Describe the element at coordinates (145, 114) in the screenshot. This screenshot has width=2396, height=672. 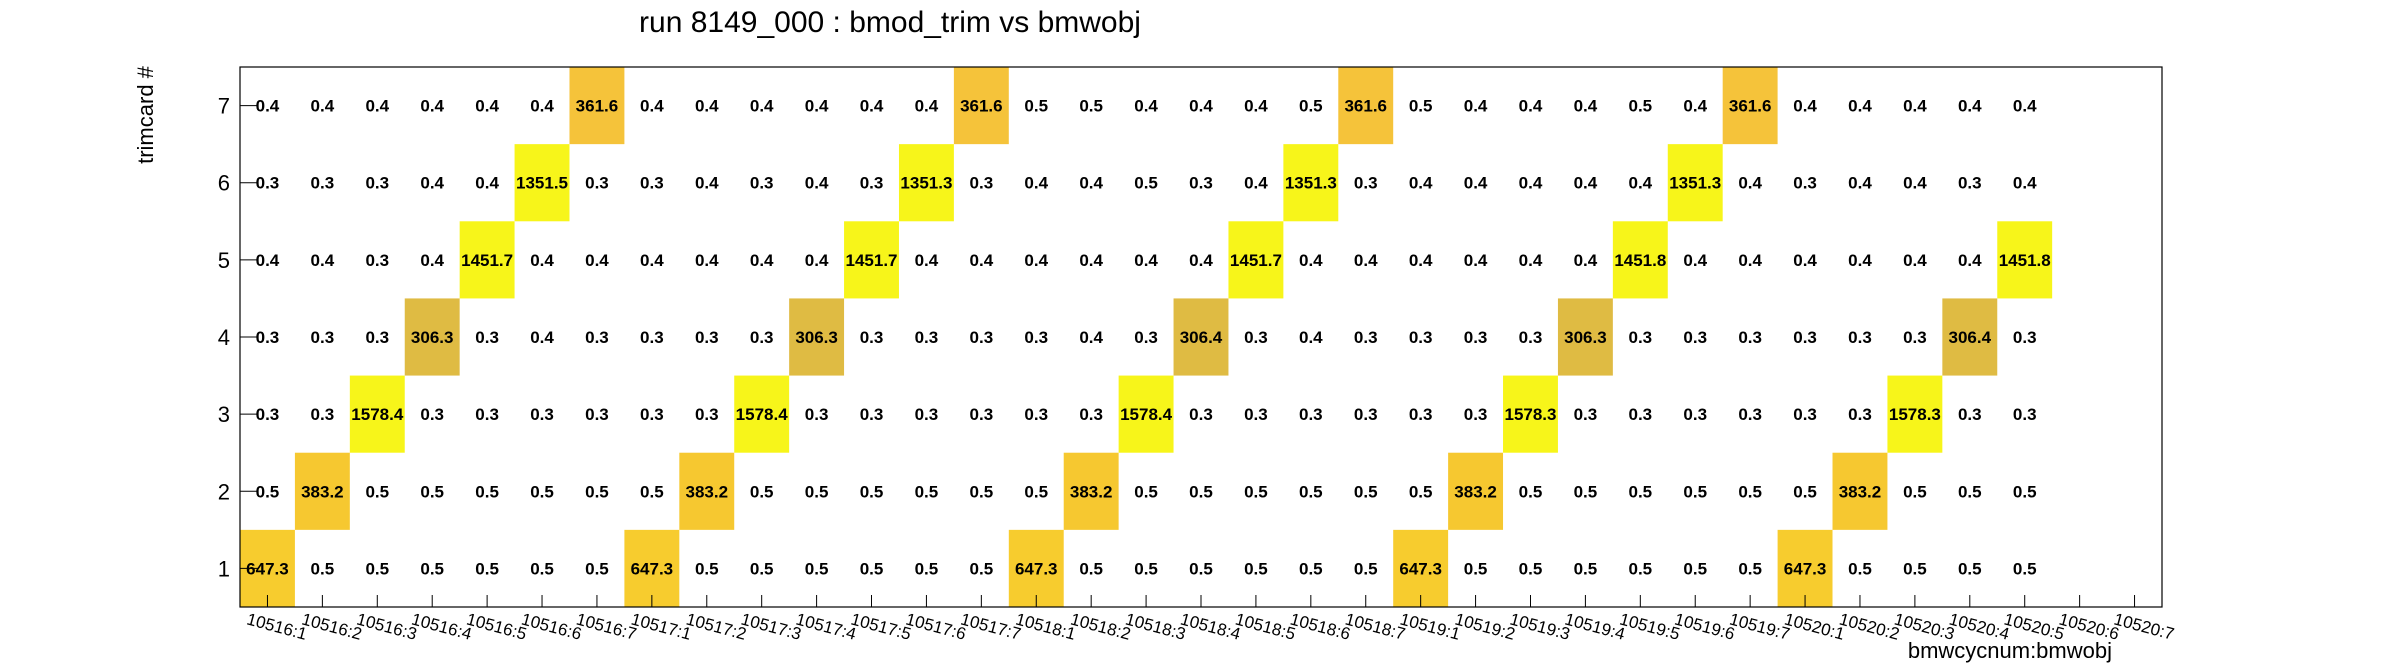
I see `y-axis-title: trimcard #` at that location.